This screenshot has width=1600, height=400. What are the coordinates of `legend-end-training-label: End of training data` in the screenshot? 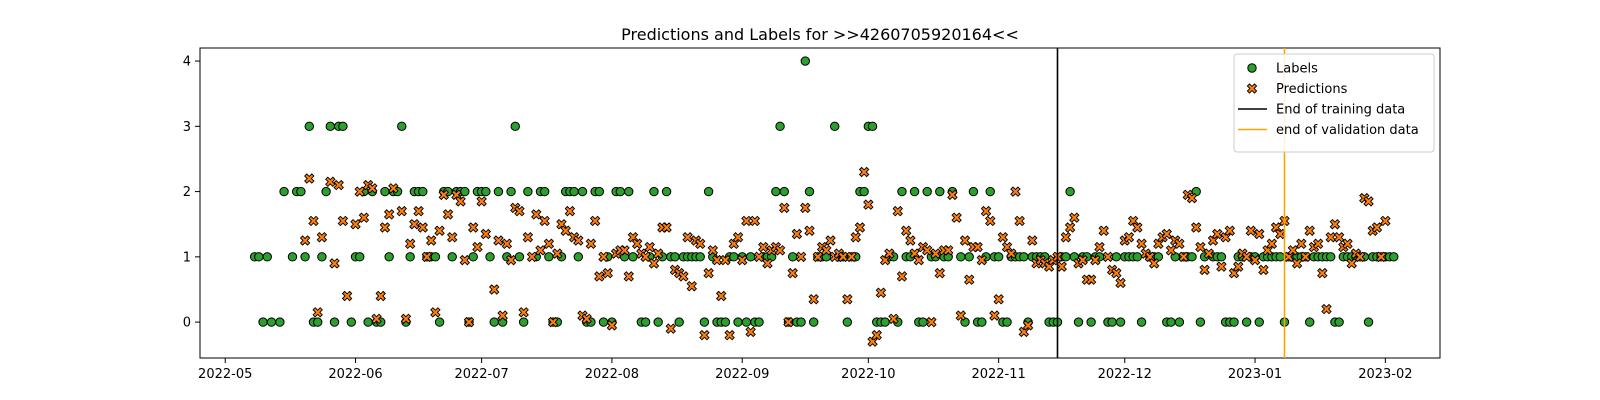 It's located at (1340, 110).